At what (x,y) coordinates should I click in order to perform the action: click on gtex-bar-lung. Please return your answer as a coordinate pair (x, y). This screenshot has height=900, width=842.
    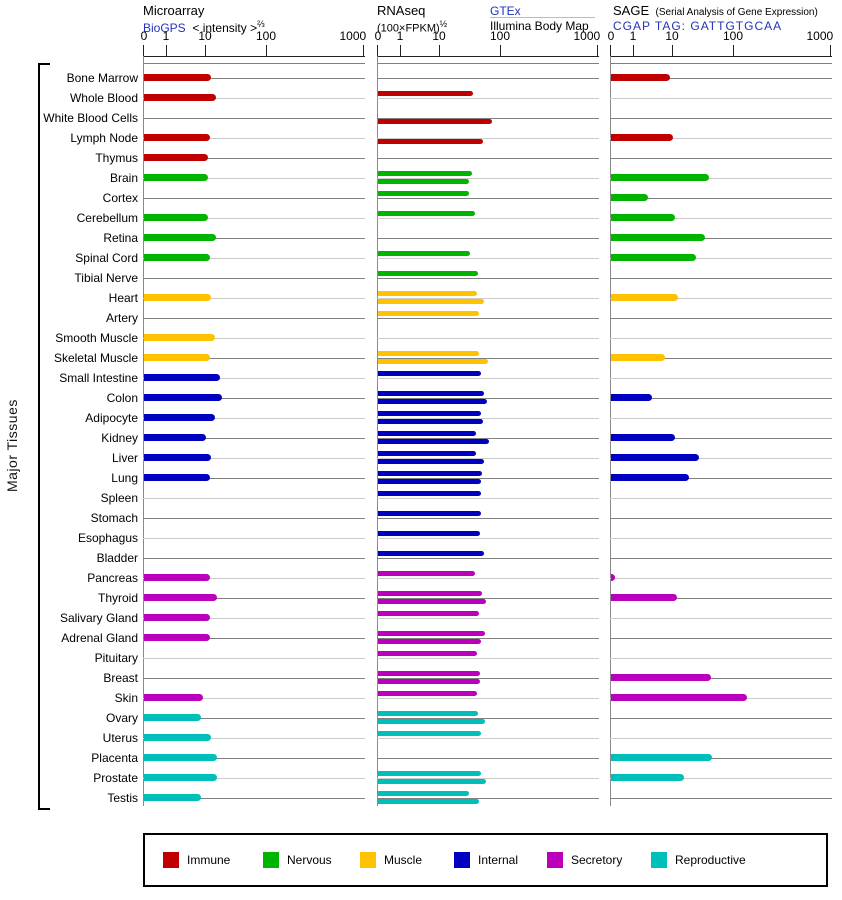
    Looking at the image, I should click on (430, 473).